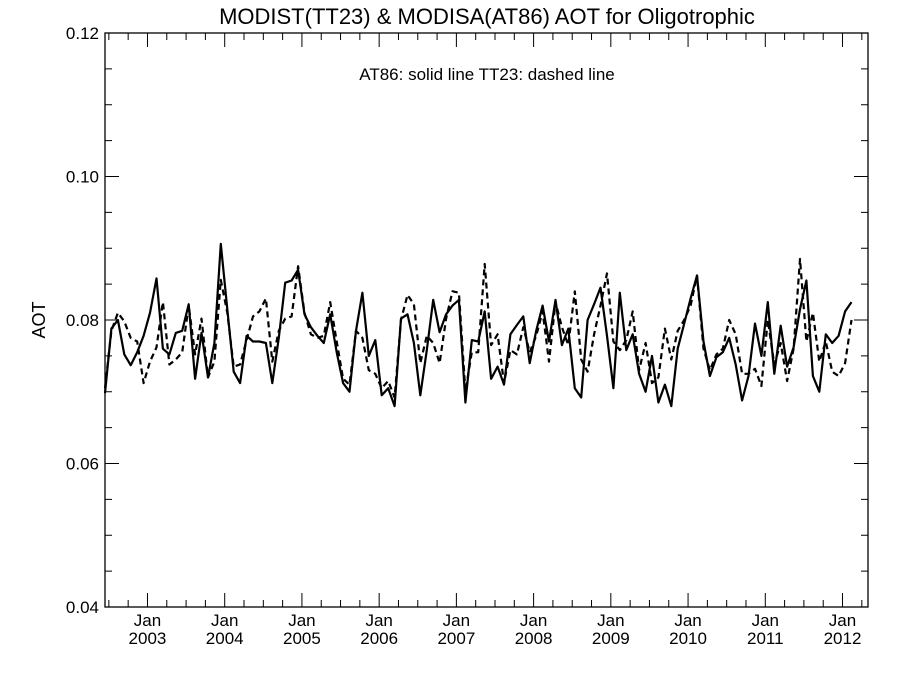 This screenshot has width=900, height=675. I want to click on y-axis-label: AOT, so click(39, 319).